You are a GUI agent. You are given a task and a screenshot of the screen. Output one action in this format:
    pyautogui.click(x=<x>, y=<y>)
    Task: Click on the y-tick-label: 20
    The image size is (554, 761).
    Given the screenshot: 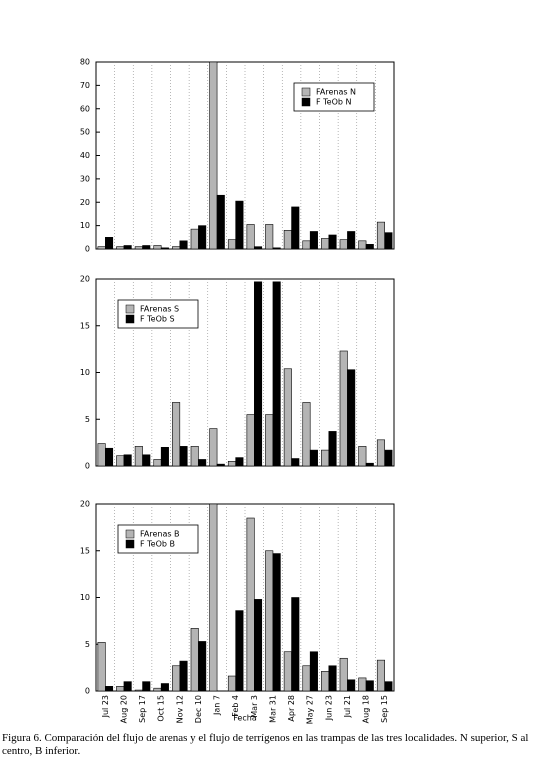 What is the action you would take?
    pyautogui.click(x=85, y=504)
    